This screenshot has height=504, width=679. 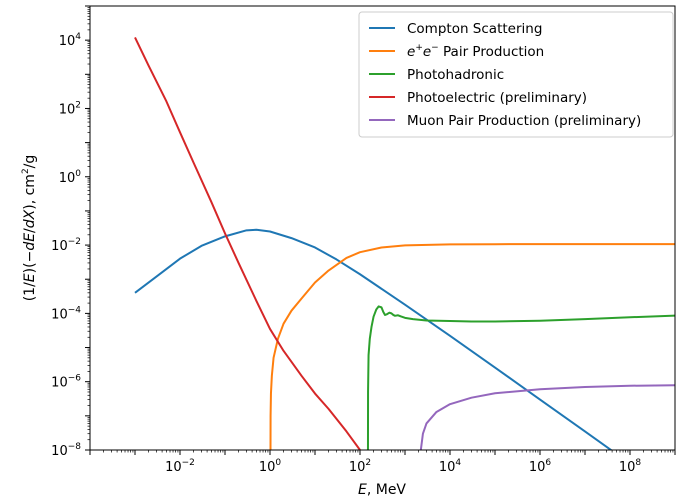 I want to click on y-tick-label: 10², so click(x=70, y=108).